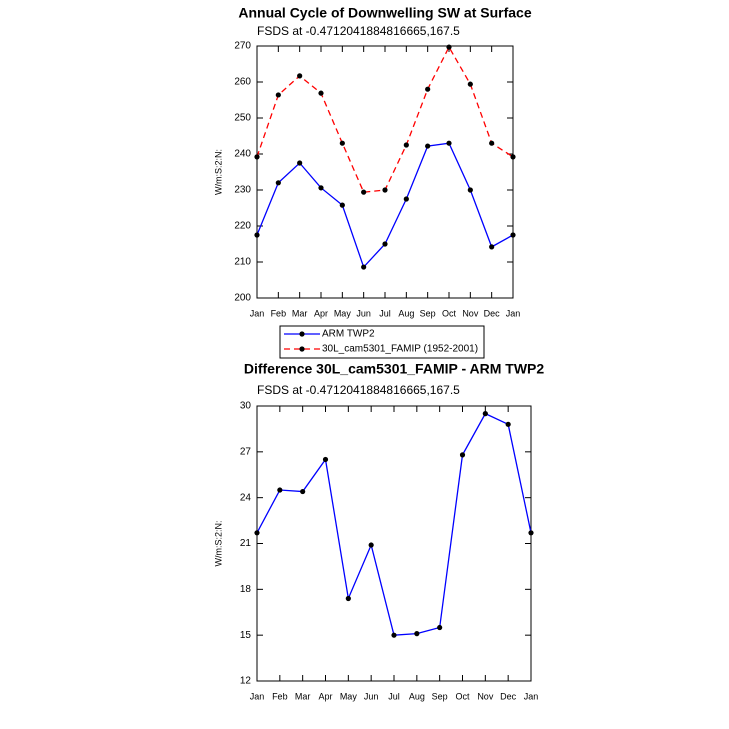  Describe the element at coordinates (382, 342) in the screenshot. I see `legend-box` at that location.